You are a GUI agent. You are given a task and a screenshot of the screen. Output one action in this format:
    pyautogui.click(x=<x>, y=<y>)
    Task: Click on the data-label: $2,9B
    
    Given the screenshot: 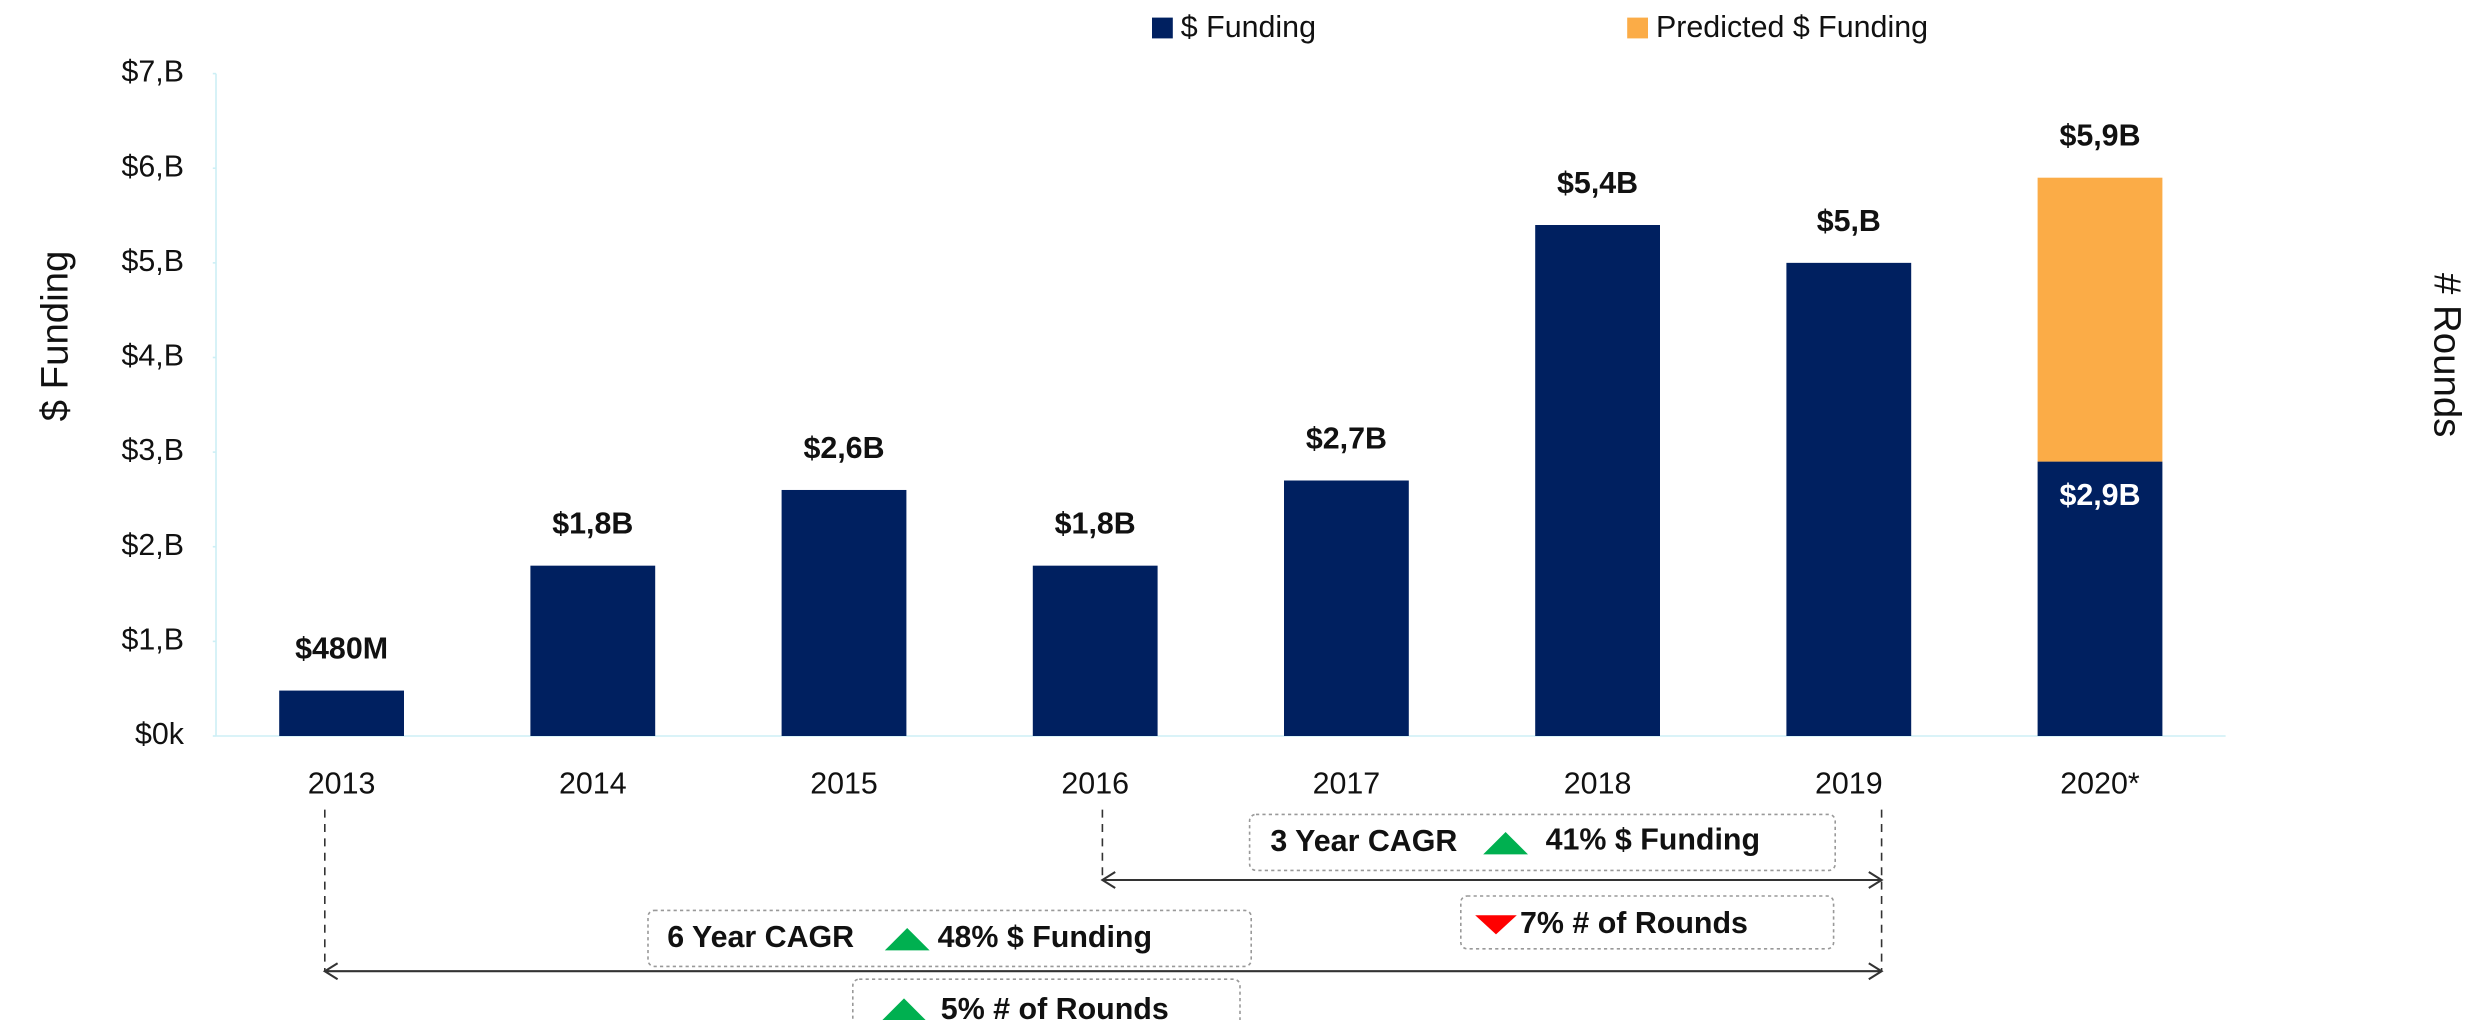 What is the action you would take?
    pyautogui.click(x=2099, y=495)
    